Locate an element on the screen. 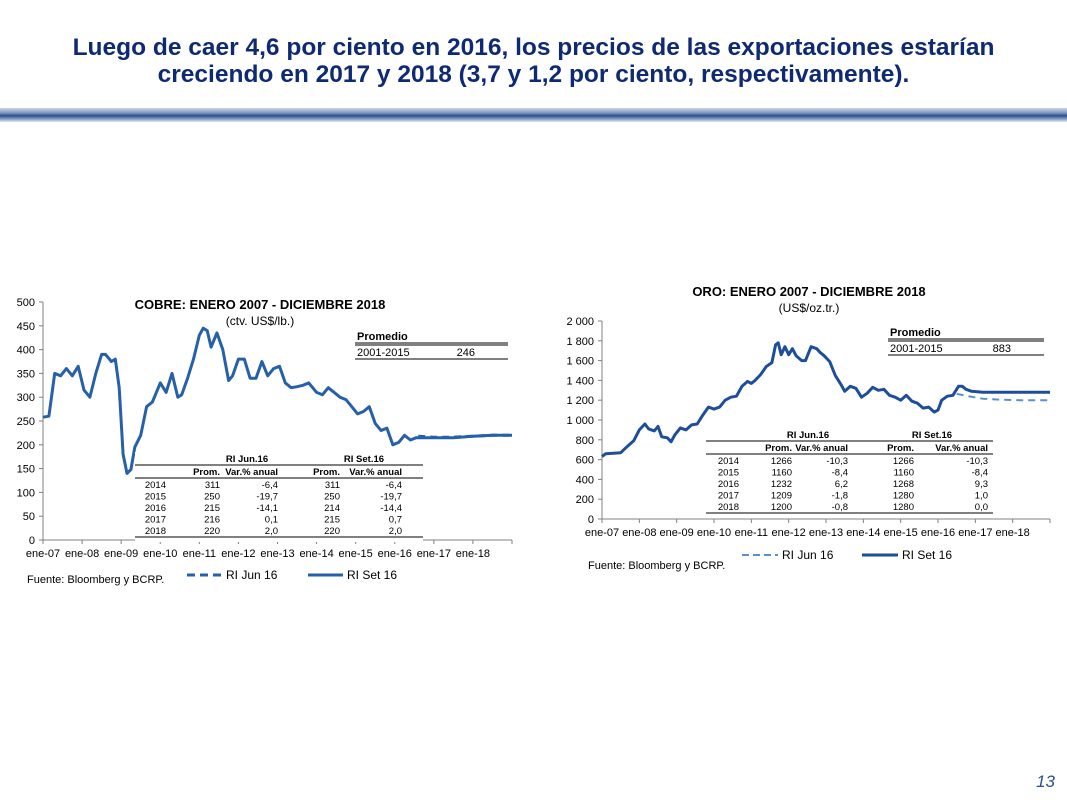 This screenshot has height=800, width=1067. cobre-table-cell: 2015 is located at coordinates (155, 497).